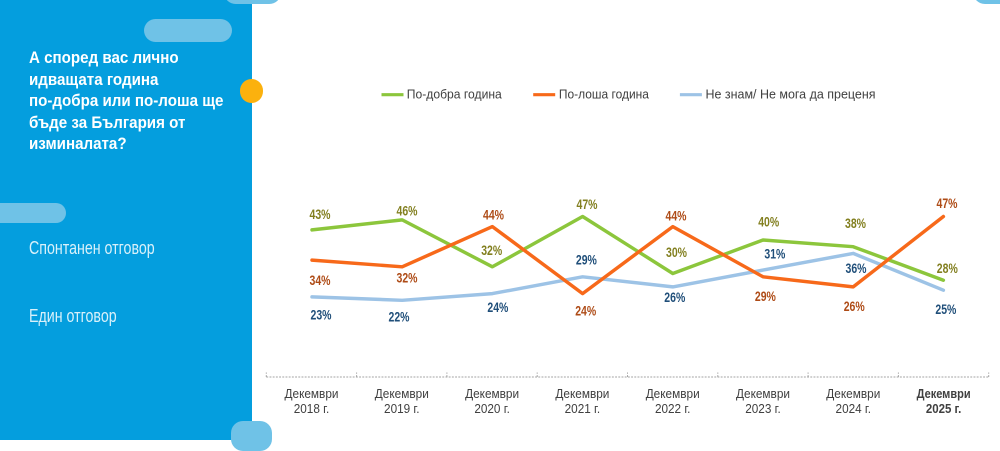  Describe the element at coordinates (774, 253) in the screenshot. I see `svg-text: 31%` at that location.